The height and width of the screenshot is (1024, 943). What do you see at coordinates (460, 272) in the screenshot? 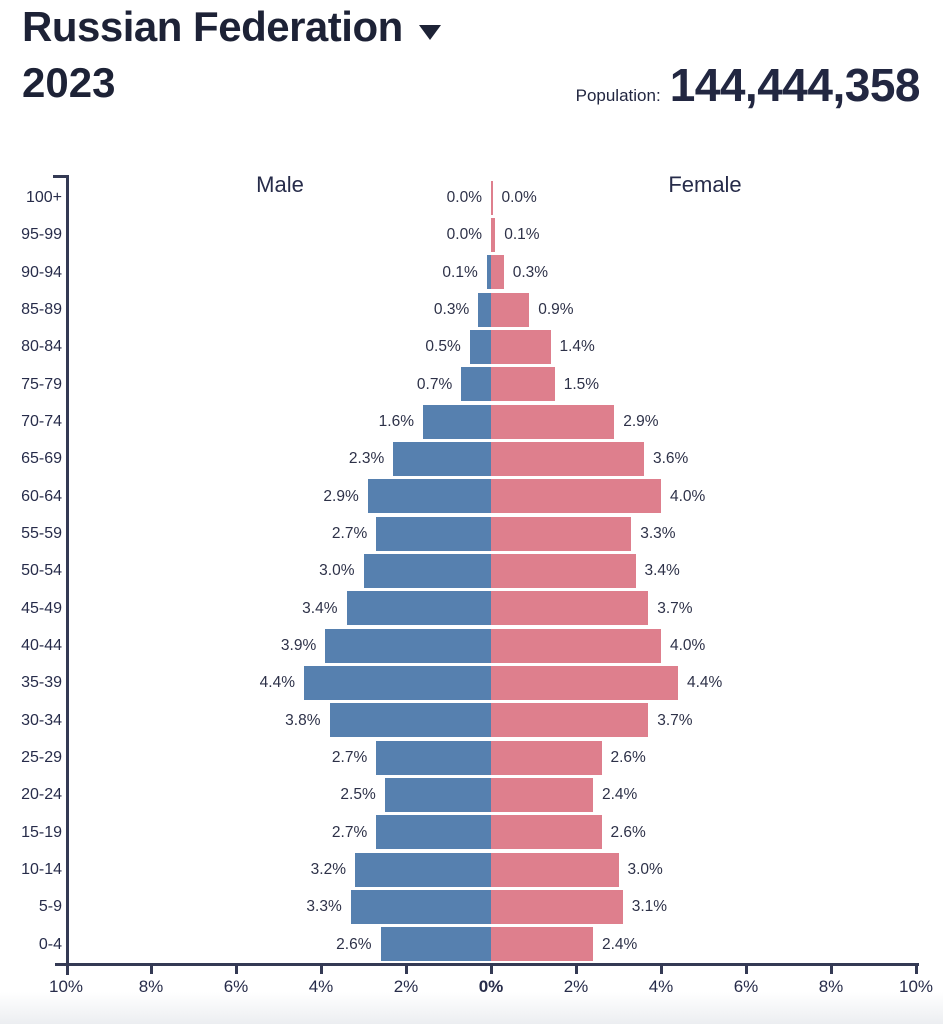
I see `male-value-label: 0.1%` at bounding box center [460, 272].